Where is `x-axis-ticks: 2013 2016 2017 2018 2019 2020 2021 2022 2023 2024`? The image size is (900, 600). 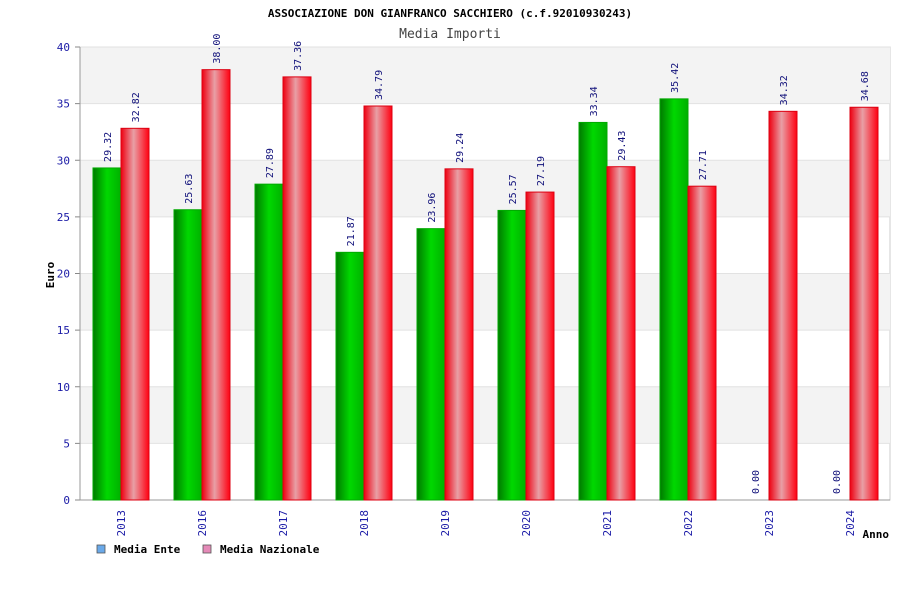 x-axis-ticks: 2013 2016 2017 2018 2019 2020 2021 2022 2023 2024 is located at coordinates (486, 523).